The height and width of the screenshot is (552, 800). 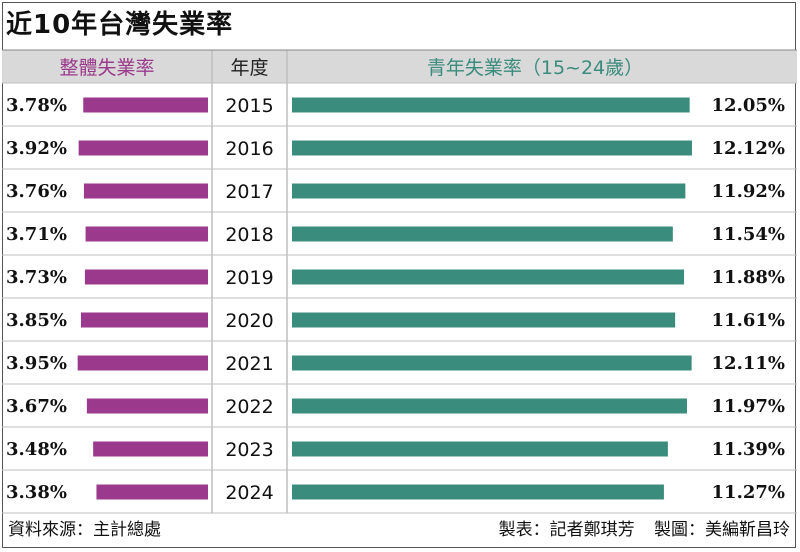 What do you see at coordinates (36, 363) in the screenshot?
I see `label-overall: 3.95%` at bounding box center [36, 363].